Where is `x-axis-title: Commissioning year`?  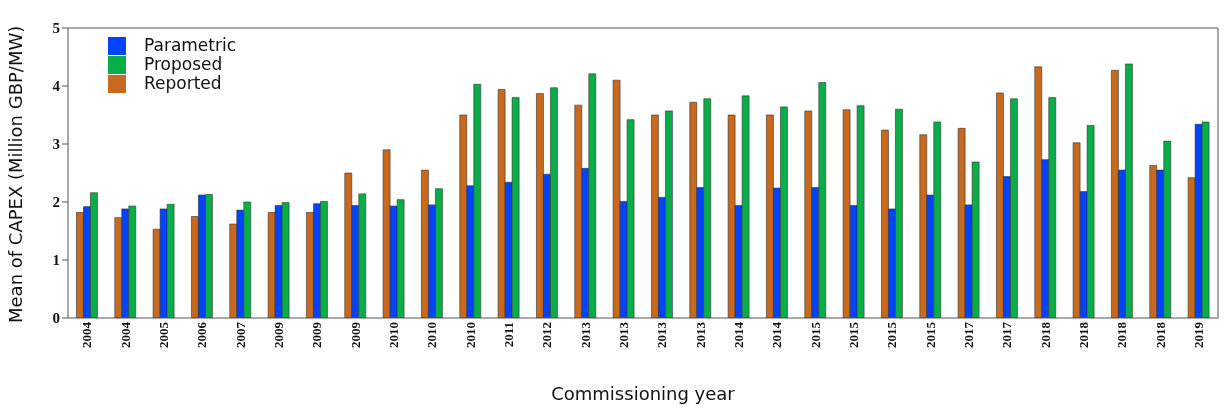
x-axis-title: Commissioning year is located at coordinates (643, 393).